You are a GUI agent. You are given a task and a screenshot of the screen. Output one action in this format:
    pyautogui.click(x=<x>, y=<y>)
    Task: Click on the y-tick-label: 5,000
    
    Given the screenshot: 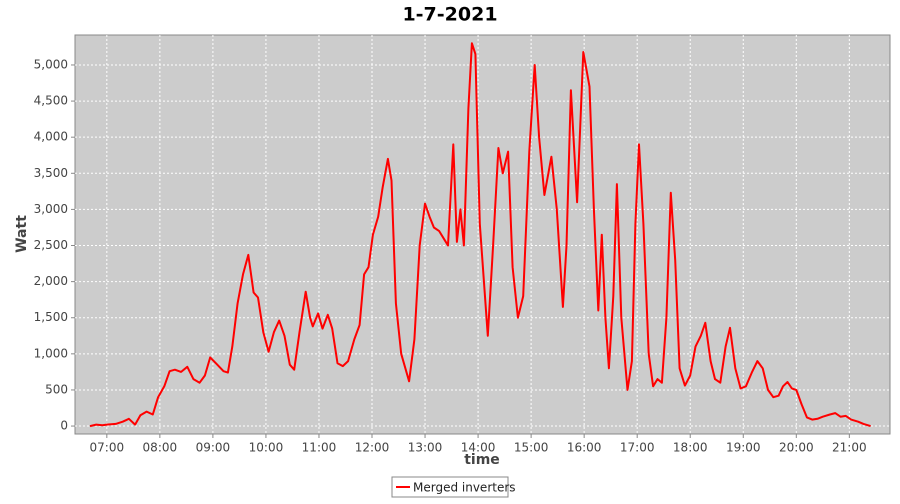 What is the action you would take?
    pyautogui.click(x=51, y=64)
    